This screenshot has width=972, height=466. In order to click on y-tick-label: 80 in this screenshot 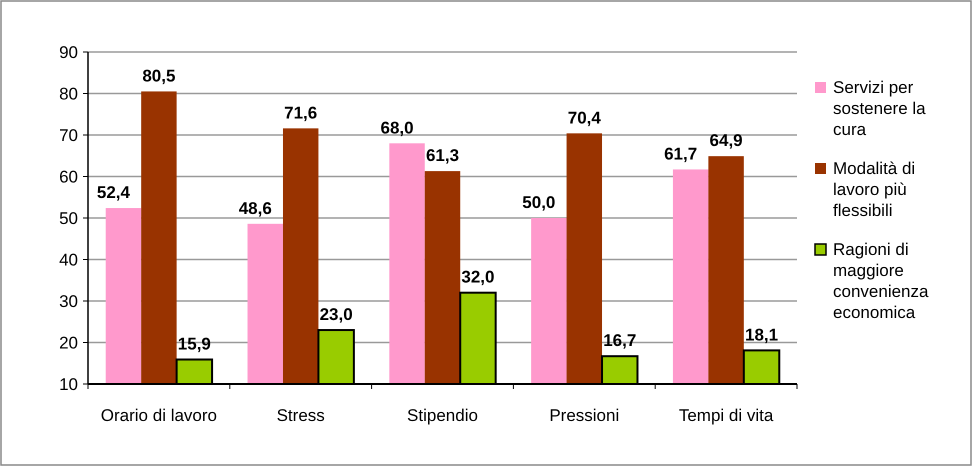, I will do `click(68, 94)`.